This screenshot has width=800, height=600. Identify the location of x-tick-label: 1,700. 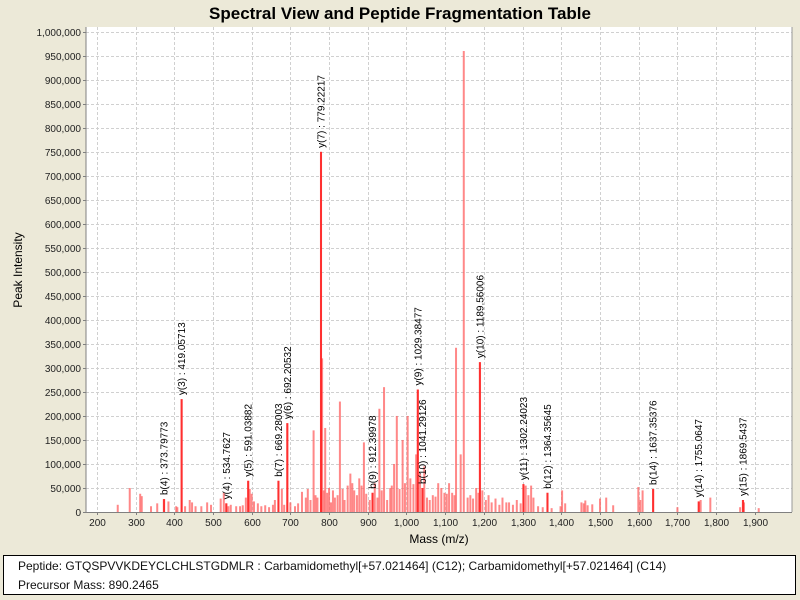
(677, 523).